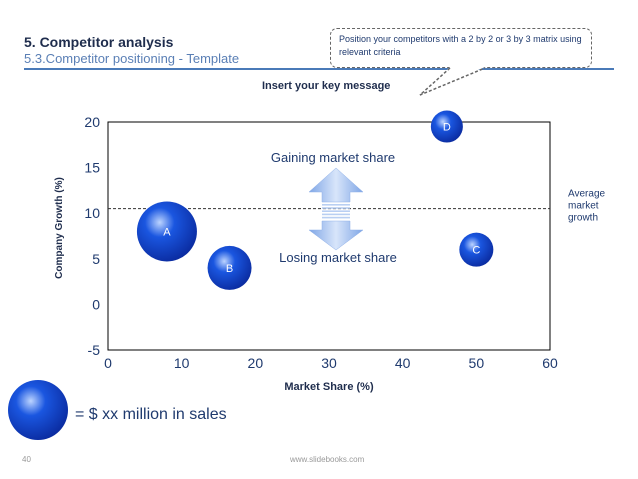 This screenshot has width=638, height=479. I want to click on bubble-label: A, so click(167, 232).